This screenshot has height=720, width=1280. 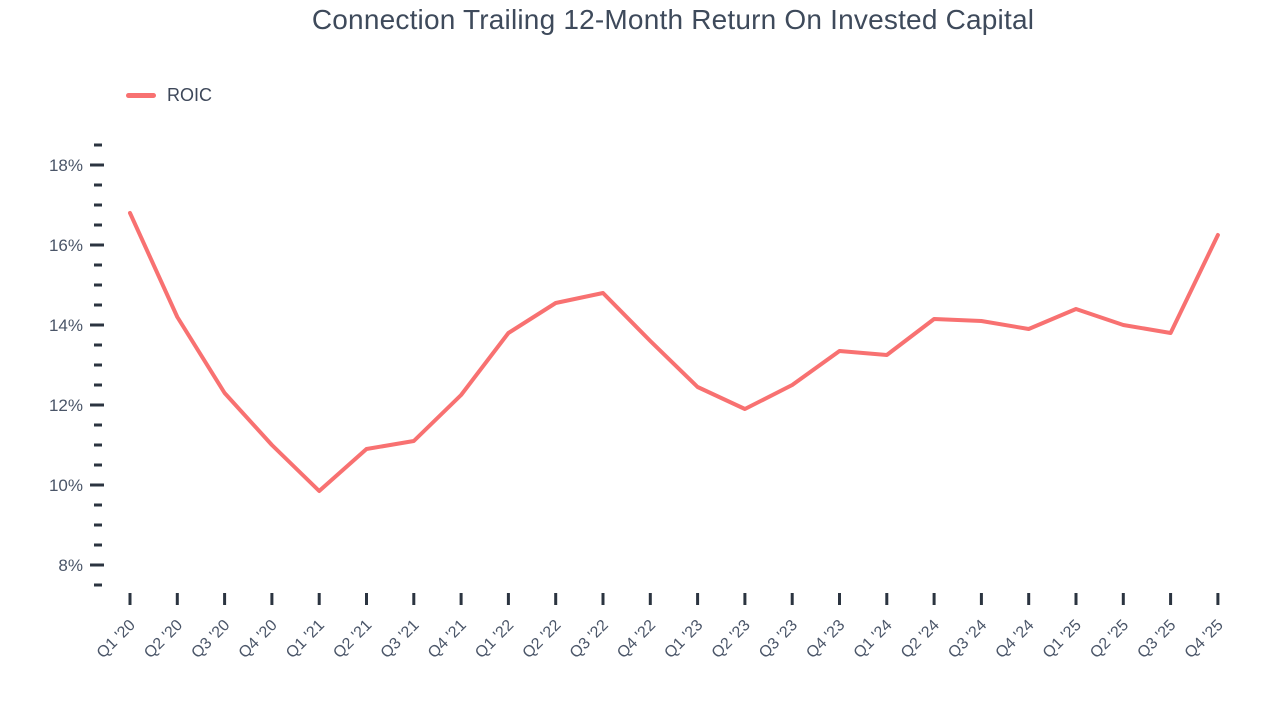 What do you see at coordinates (920, 639) in the screenshot?
I see `x-axis-label: Q2 '24` at bounding box center [920, 639].